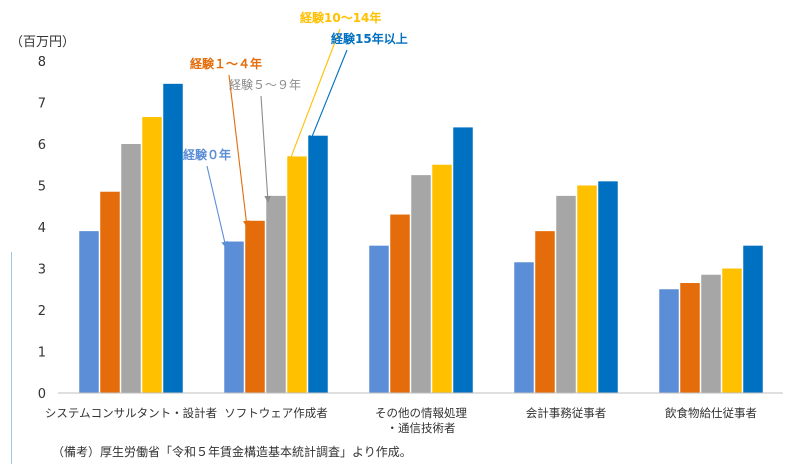  Describe the element at coordinates (42, 187) in the screenshot. I see `y-tick-label: 5` at that location.